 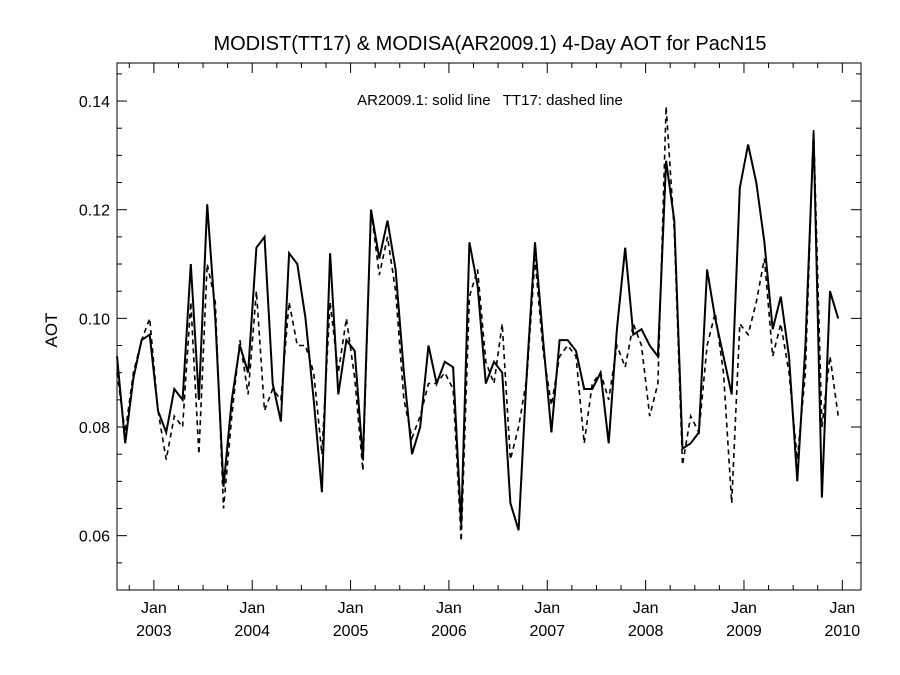 I want to click on y-tick-label: 0.10, so click(x=94, y=319).